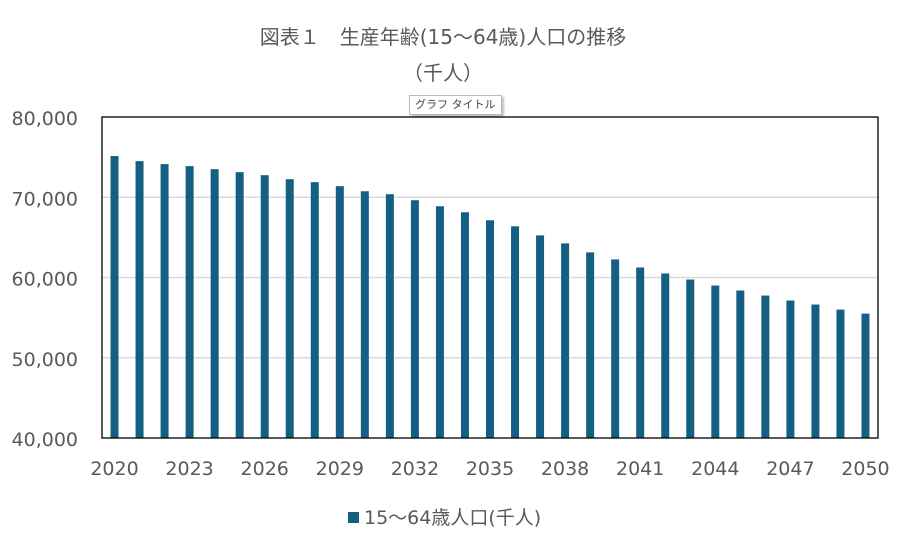 This screenshot has width=909, height=552. Describe the element at coordinates (139, 299) in the screenshot. I see `bar-2021` at that location.